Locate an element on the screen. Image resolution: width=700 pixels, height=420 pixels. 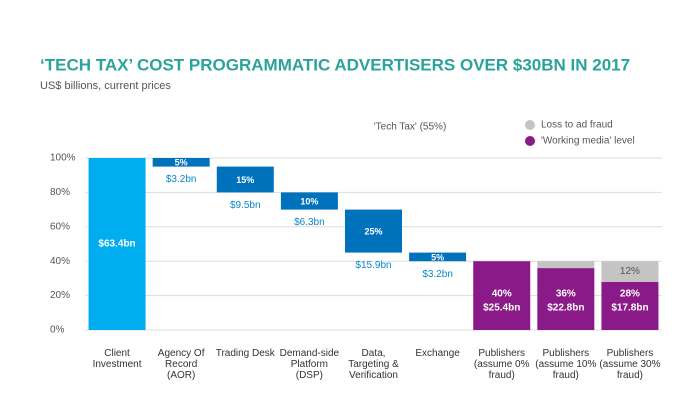
y-tick-label: 40% is located at coordinates (60, 261).